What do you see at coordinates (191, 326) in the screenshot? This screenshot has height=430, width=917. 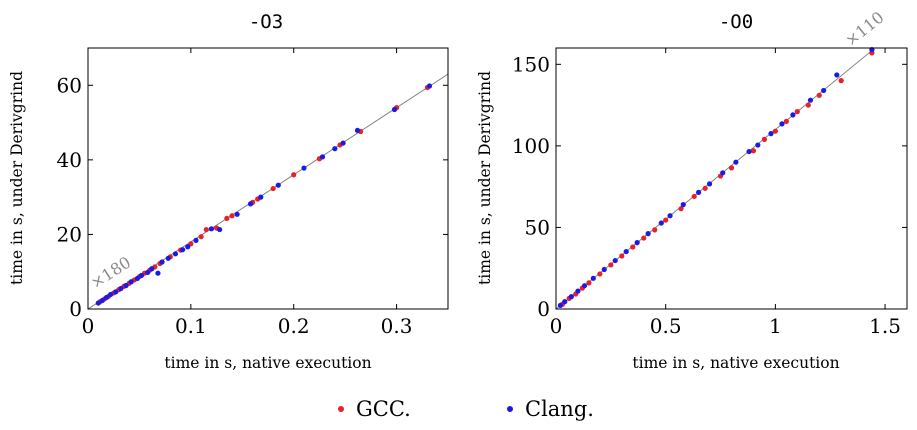 I see `x-tick-label: 0.1` at bounding box center [191, 326].